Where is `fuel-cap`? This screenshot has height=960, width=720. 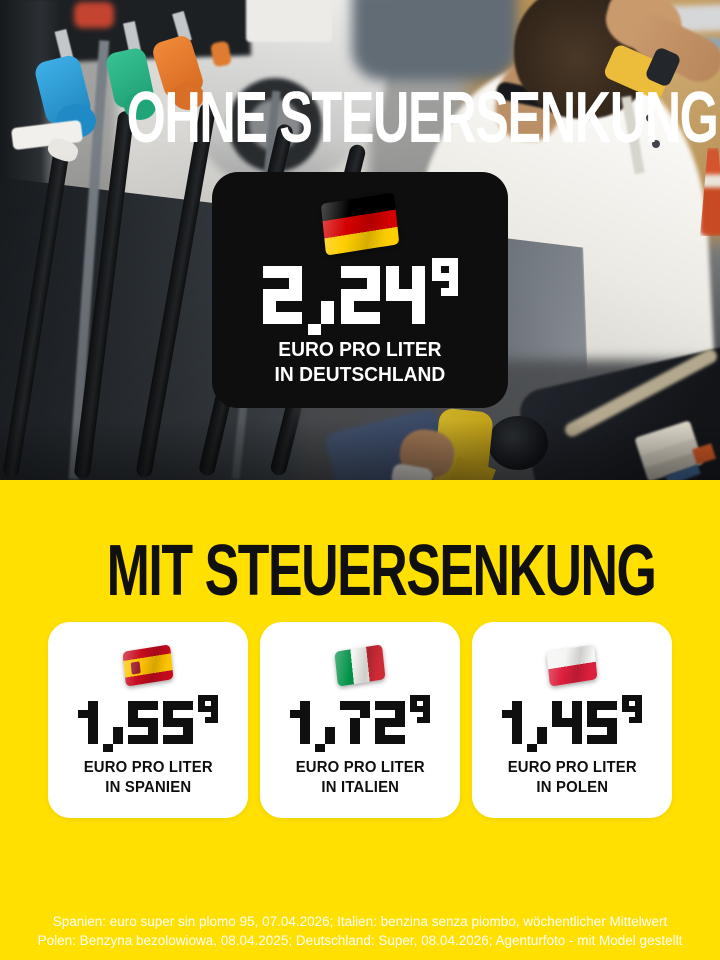
fuel-cap is located at coordinates (518, 443).